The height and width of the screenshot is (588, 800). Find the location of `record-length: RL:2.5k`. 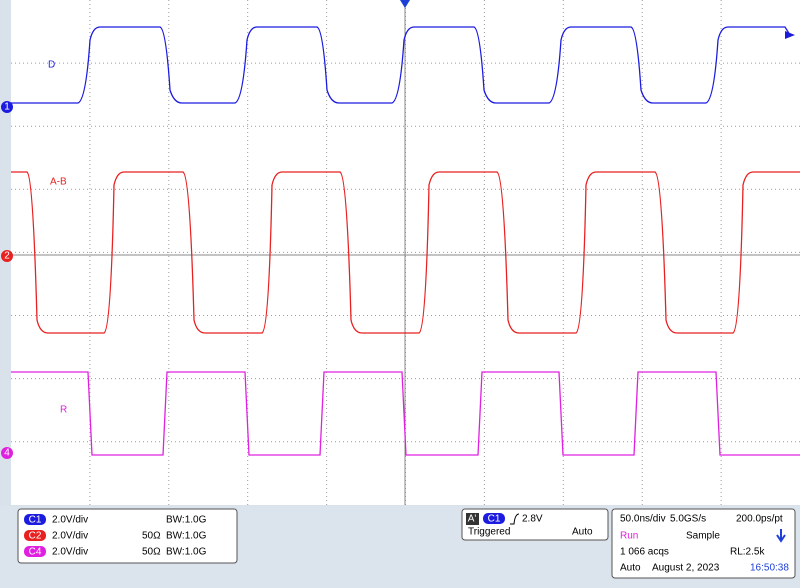

record-length: RL:2.5k is located at coordinates (747, 552).